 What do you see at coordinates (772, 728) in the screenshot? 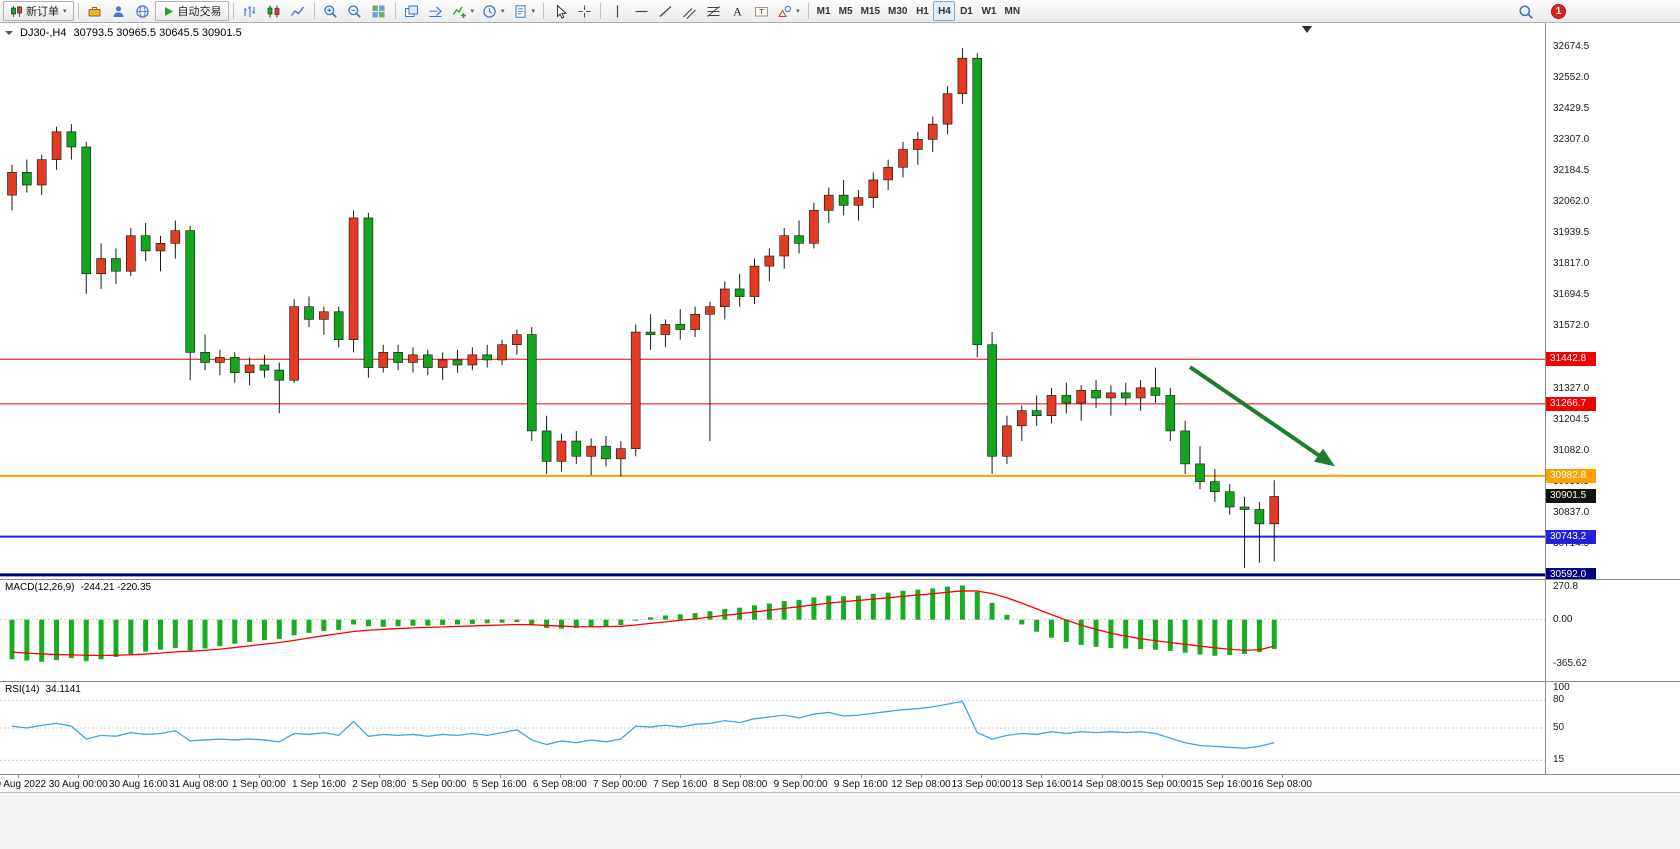
I see `rsi-chart` at bounding box center [772, 728].